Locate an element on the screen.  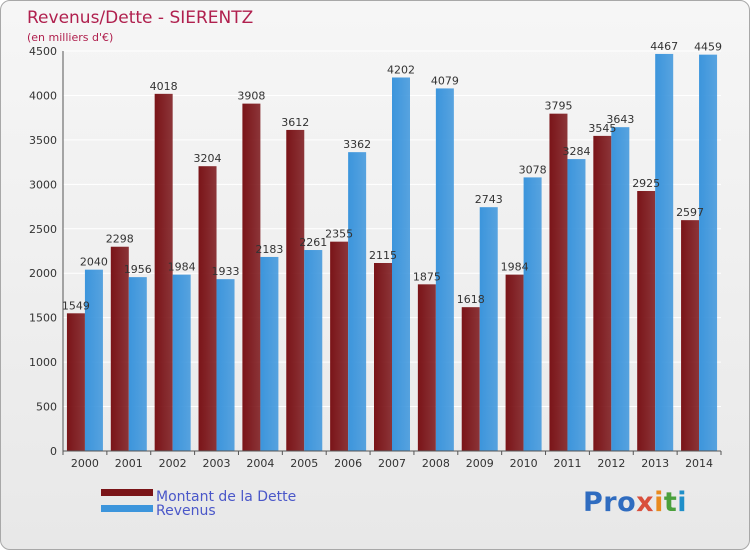
data-label: 1549 is located at coordinates (76, 305).